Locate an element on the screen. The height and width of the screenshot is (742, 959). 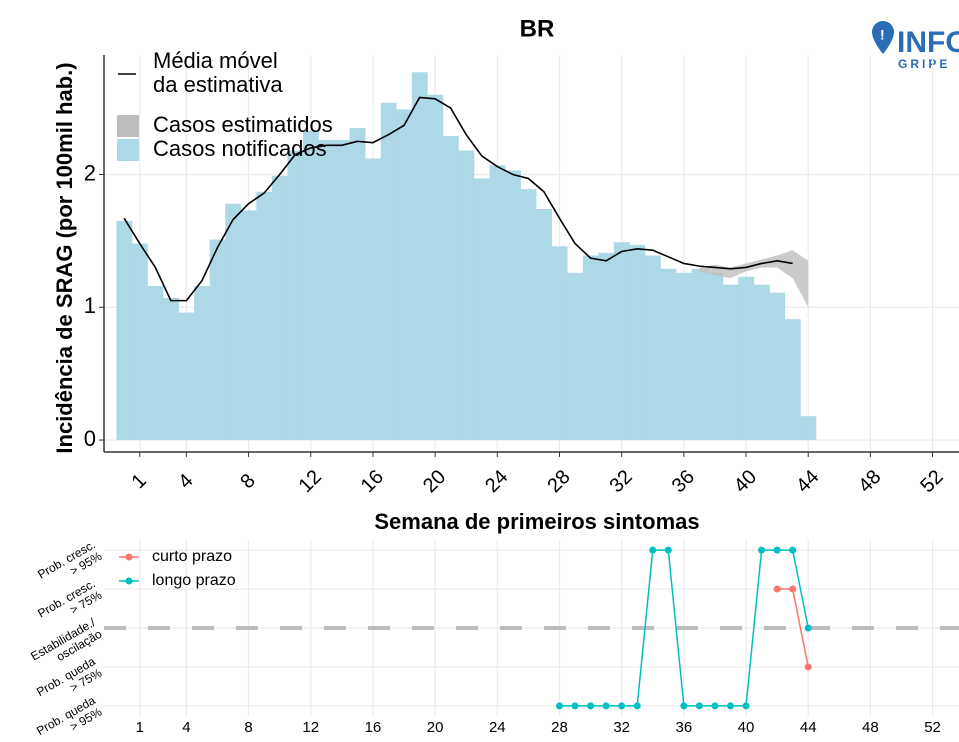
estimate-band is located at coordinates (754, 279).